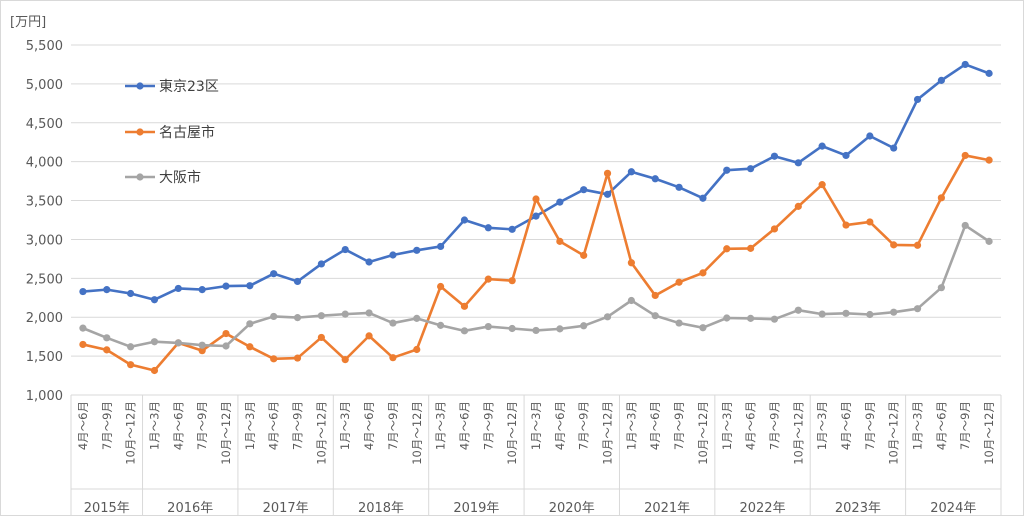 This screenshot has width=1024, height=516. I want to click on y-tick-label: 5,500, so click(44, 46).